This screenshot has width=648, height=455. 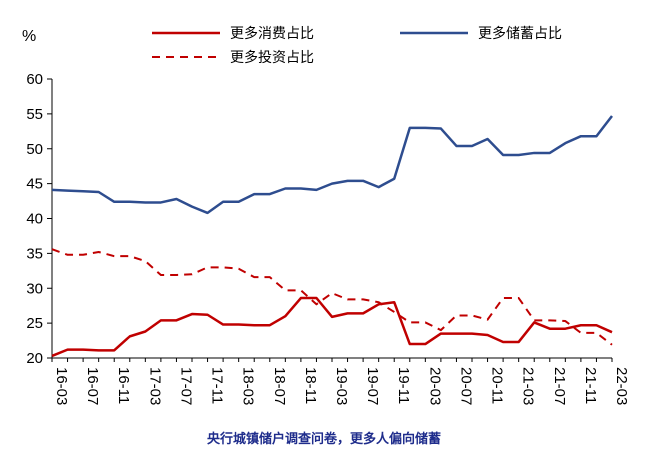 I want to click on y-tick-label: 45, so click(x=34, y=184).